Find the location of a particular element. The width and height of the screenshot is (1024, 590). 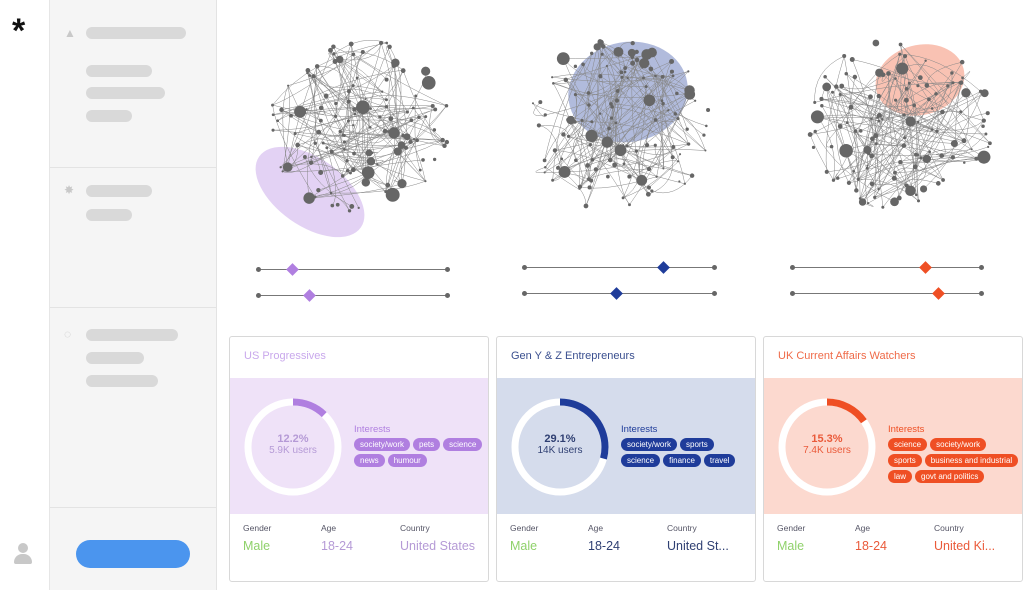

sidebar-section-2: ✸ is located at coordinates (133, 238).